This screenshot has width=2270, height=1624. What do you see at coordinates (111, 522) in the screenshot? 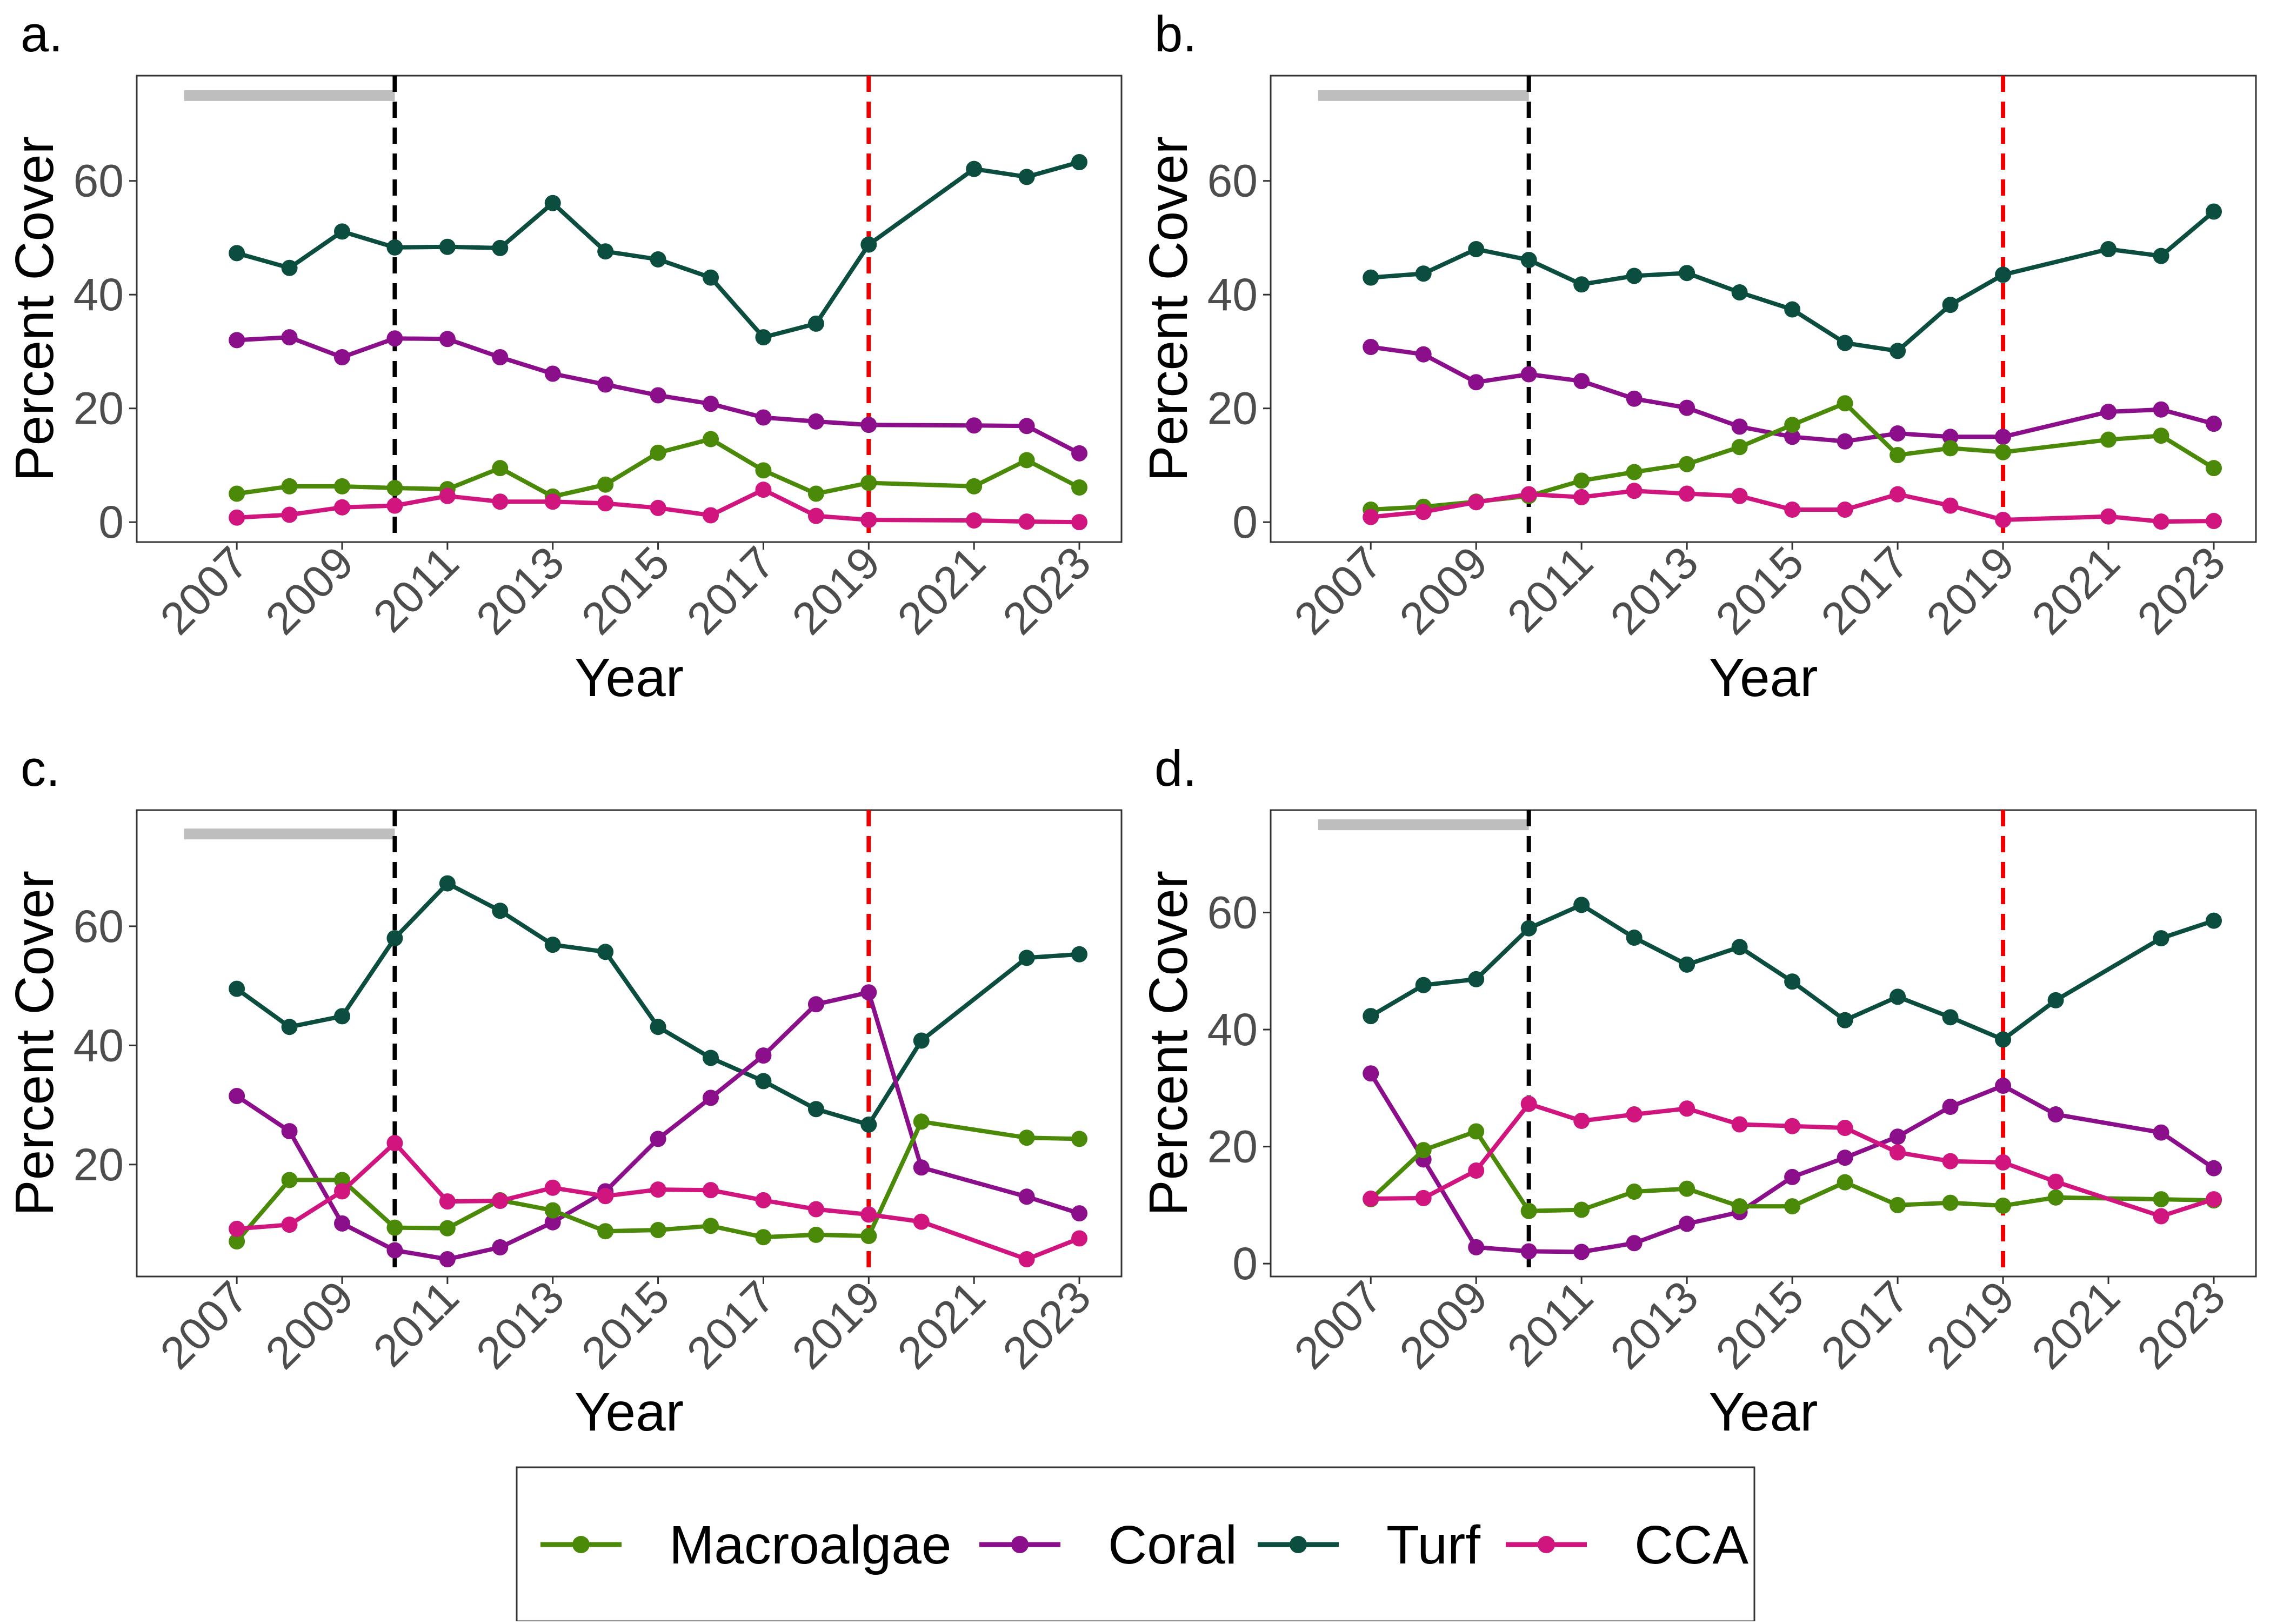
I see `y-tick-label: 0` at bounding box center [111, 522].